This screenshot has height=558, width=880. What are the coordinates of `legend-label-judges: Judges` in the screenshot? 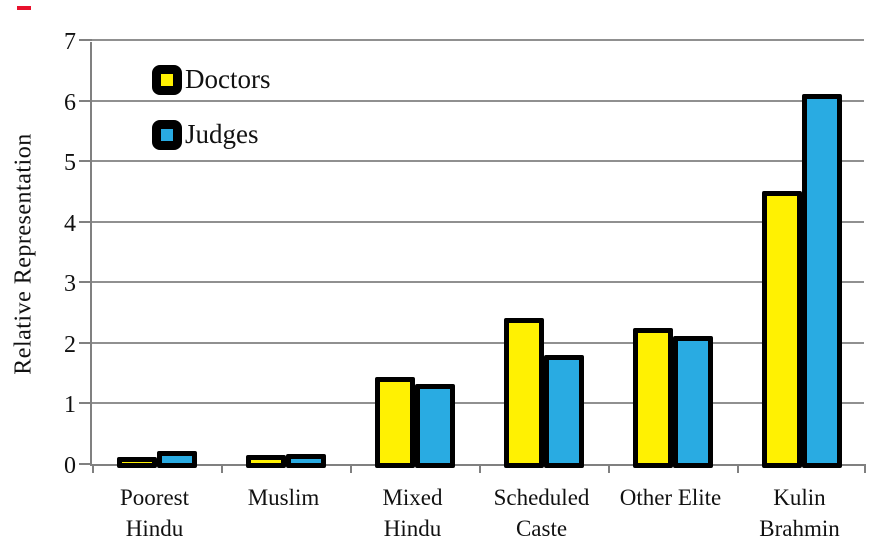 It's located at (222, 134).